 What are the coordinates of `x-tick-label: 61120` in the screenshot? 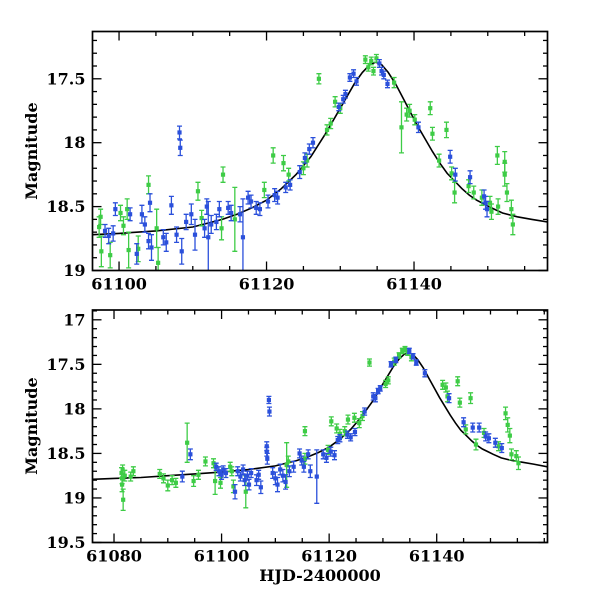 It's located at (329, 556).